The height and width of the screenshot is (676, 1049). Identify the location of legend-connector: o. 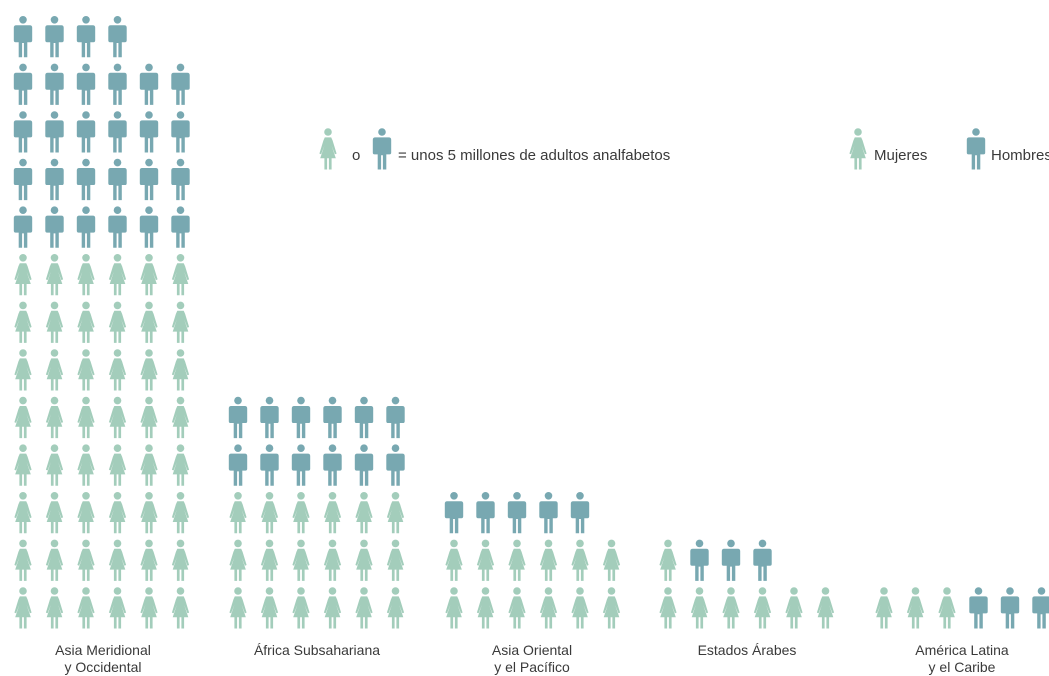
(356, 155).